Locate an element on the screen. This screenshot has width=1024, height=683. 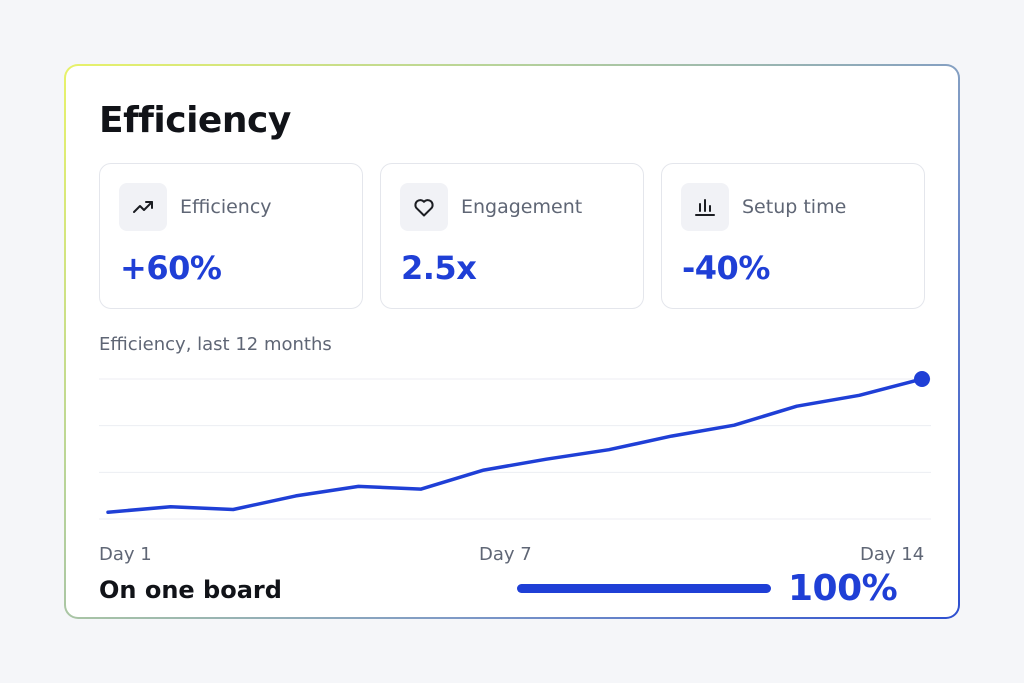
card-title: Efficiency is located at coordinates (195, 120).